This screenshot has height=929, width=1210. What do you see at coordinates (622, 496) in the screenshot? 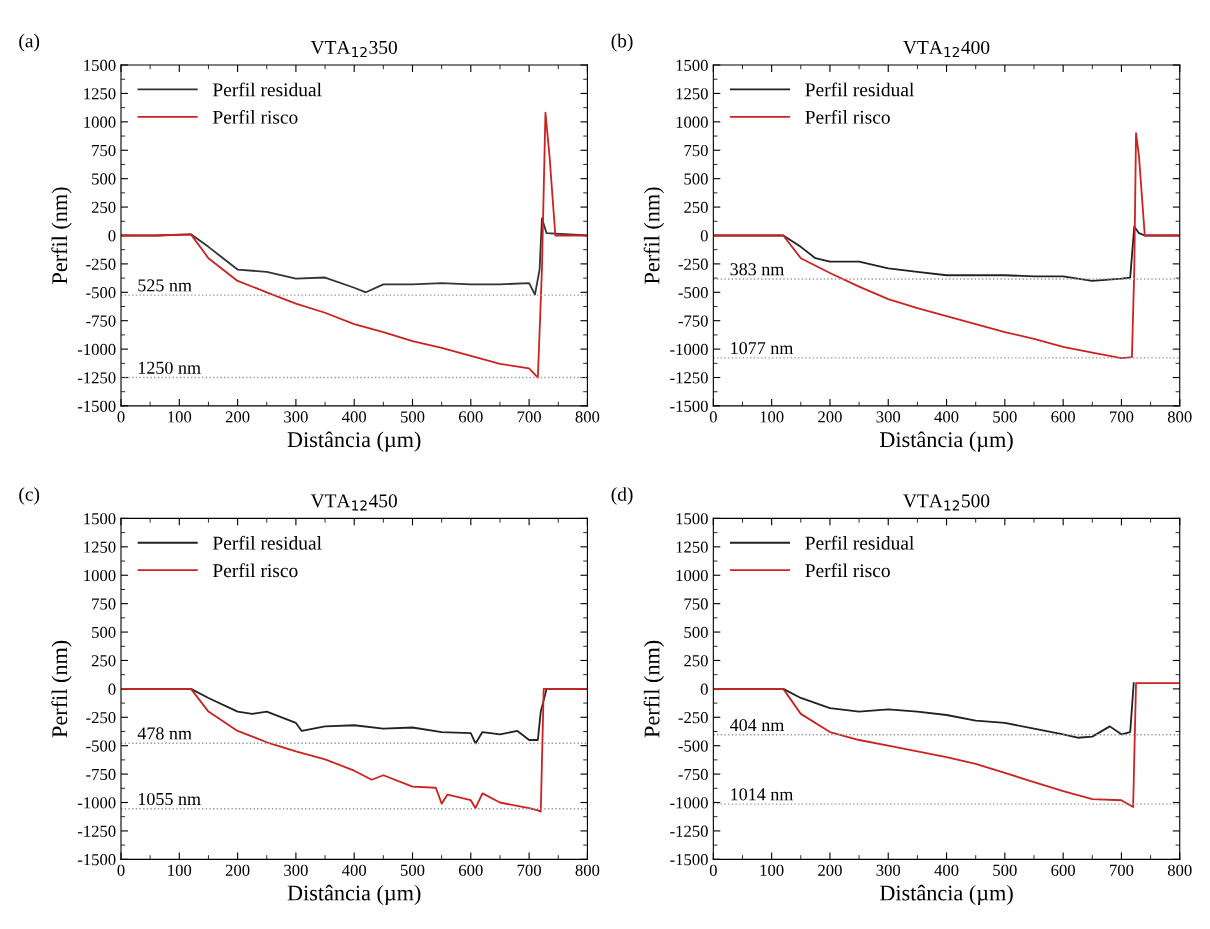
I see `text: (d)` at bounding box center [622, 496].